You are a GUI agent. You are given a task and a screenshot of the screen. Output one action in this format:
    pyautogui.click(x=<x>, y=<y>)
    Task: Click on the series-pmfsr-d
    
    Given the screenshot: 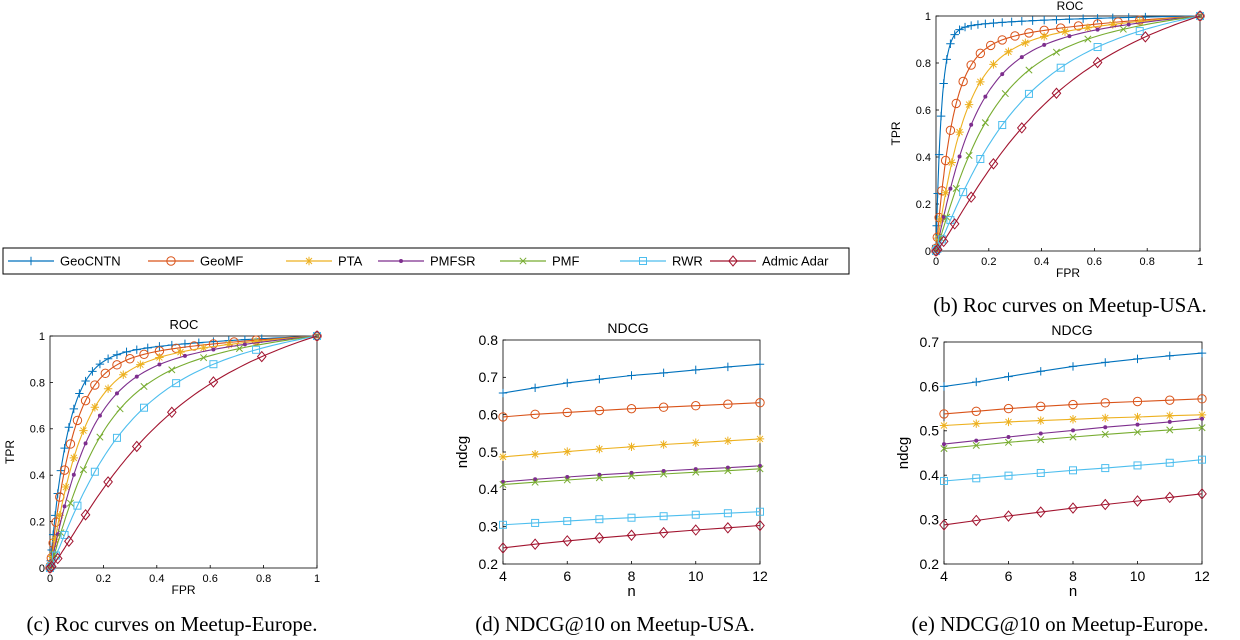 What is the action you would take?
    pyautogui.click(x=631, y=473)
    